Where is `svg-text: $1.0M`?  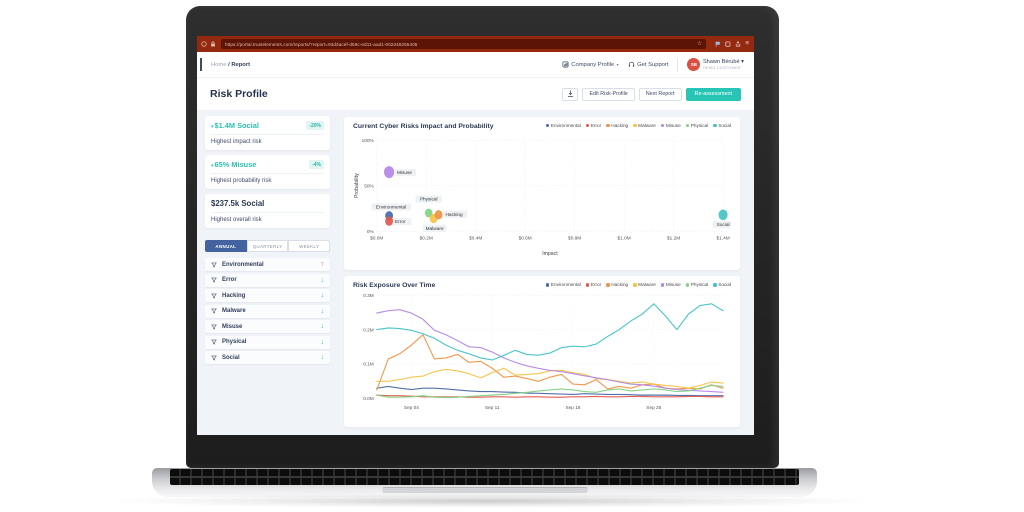
svg-text: $1.0M is located at coordinates (624, 238).